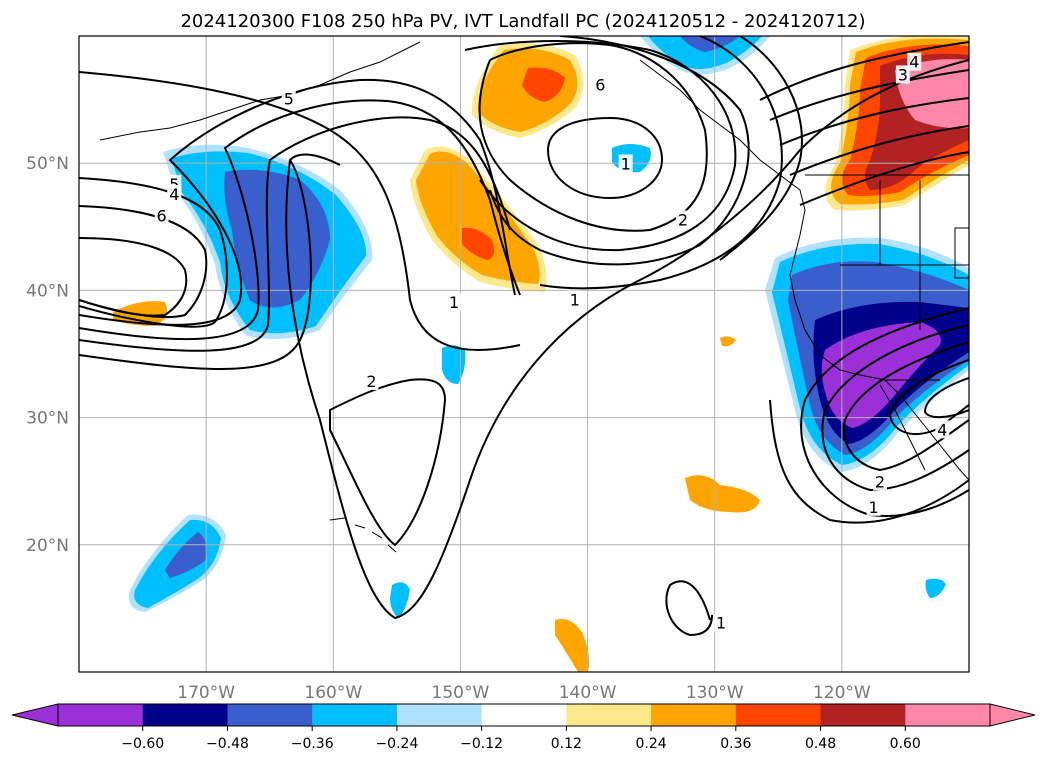  I want to click on coastline-hawaii, so click(363, 535).